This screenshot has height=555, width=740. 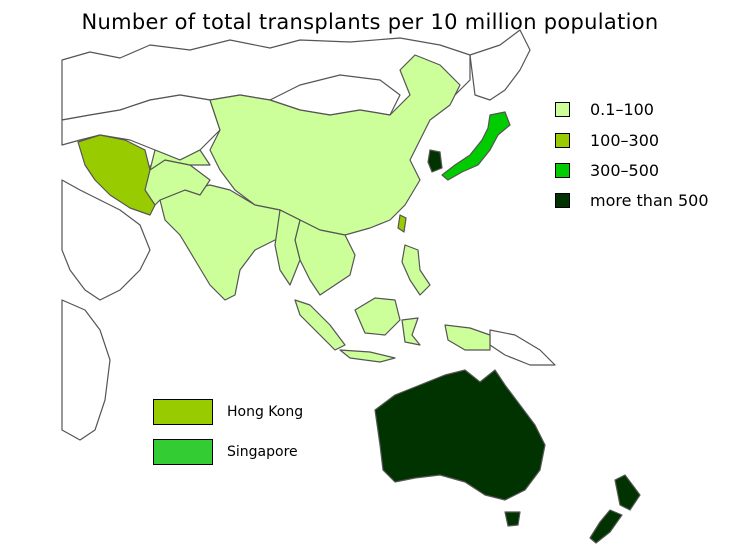 What do you see at coordinates (512, 519) in the screenshot?
I see `tasmania-region` at bounding box center [512, 519].